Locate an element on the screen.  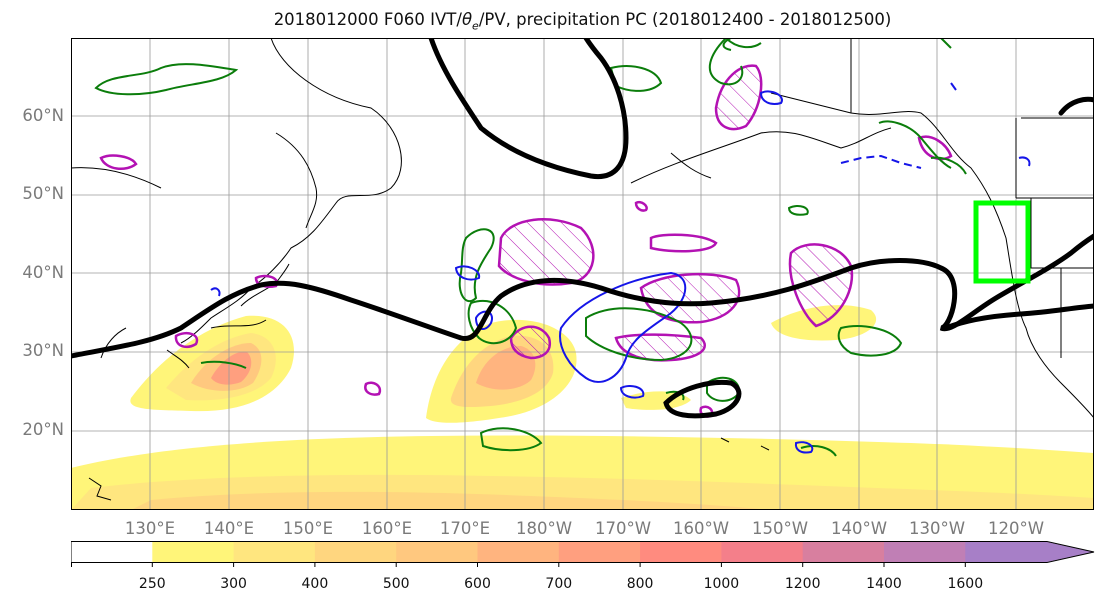
lon-label-160w: 160°W is located at coordinates (701, 528).